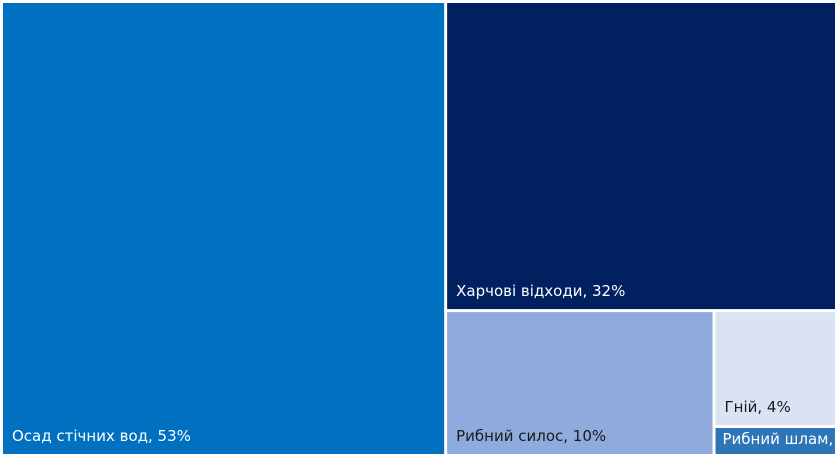  Describe the element at coordinates (780, 439) in the screenshot. I see `tile-label: Рибний шлам, 1%` at that location.